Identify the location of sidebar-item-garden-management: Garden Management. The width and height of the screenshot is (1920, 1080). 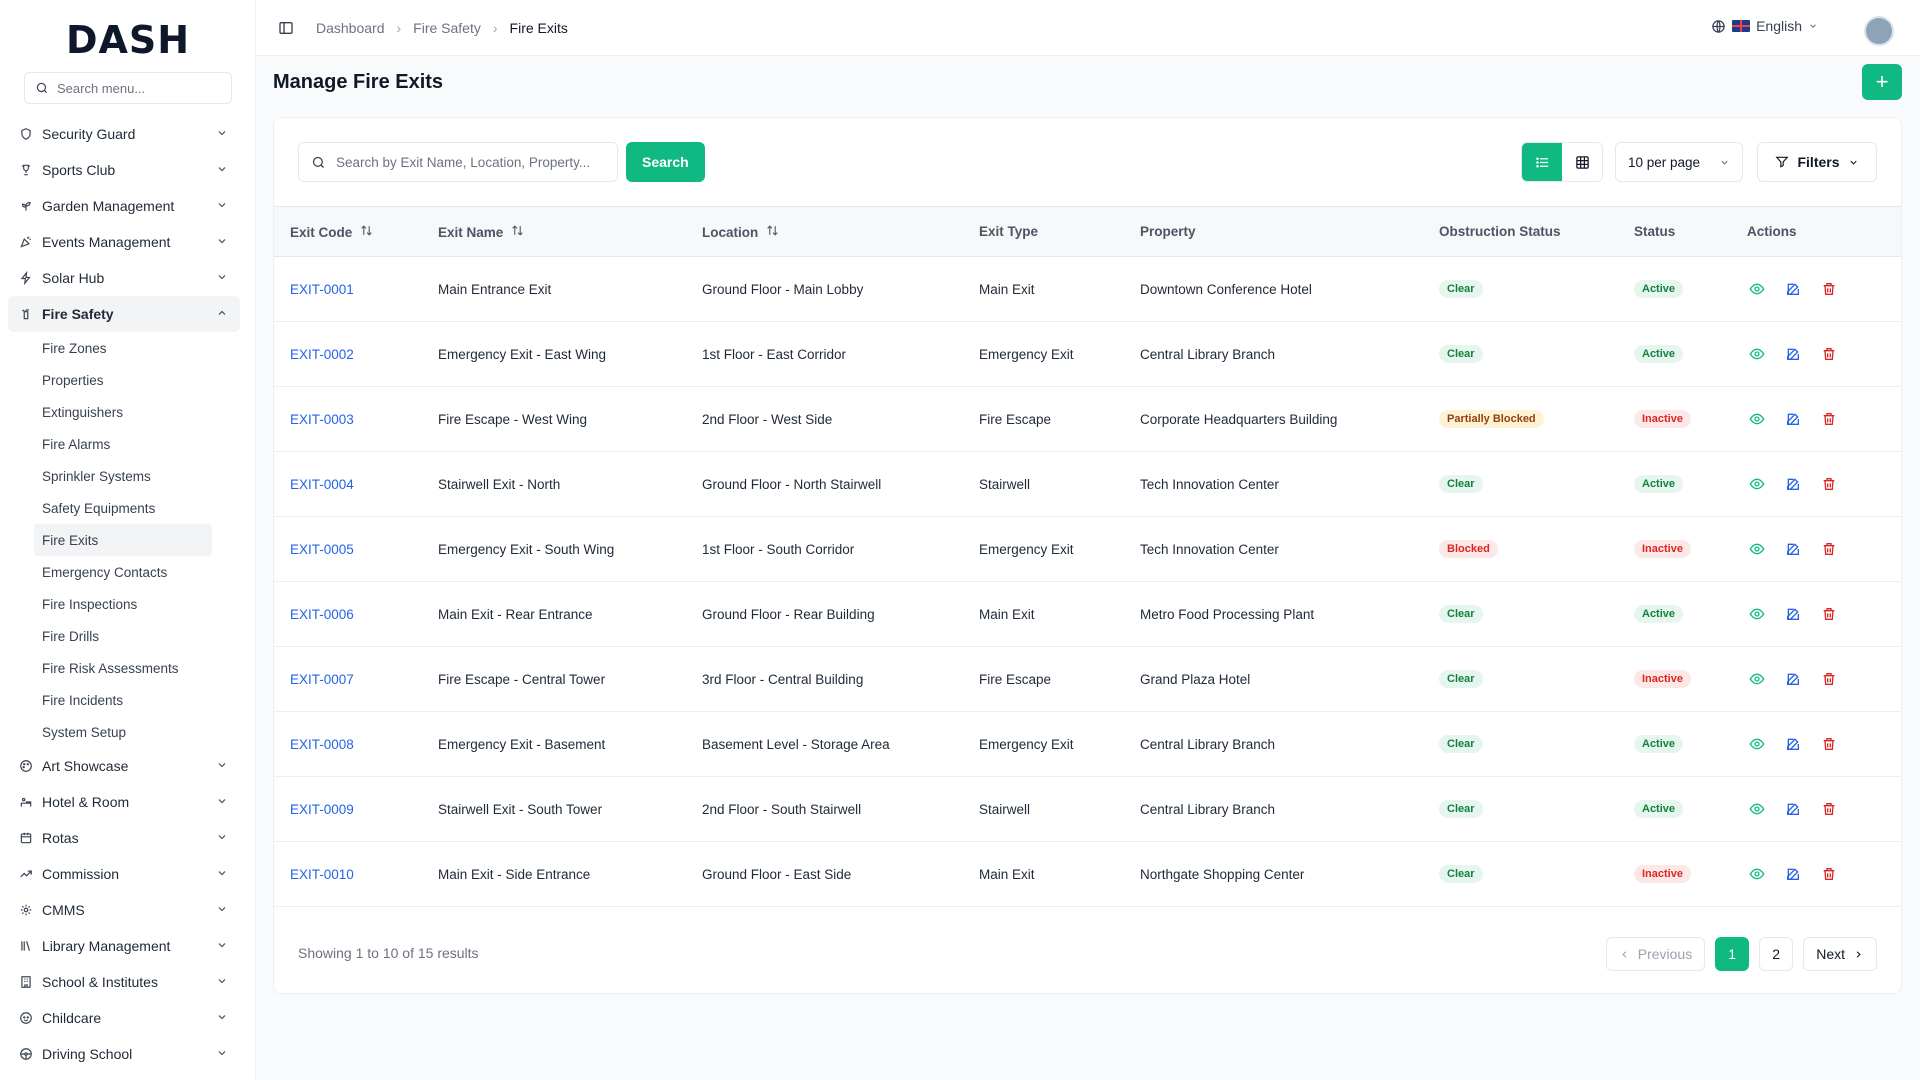
(124, 206).